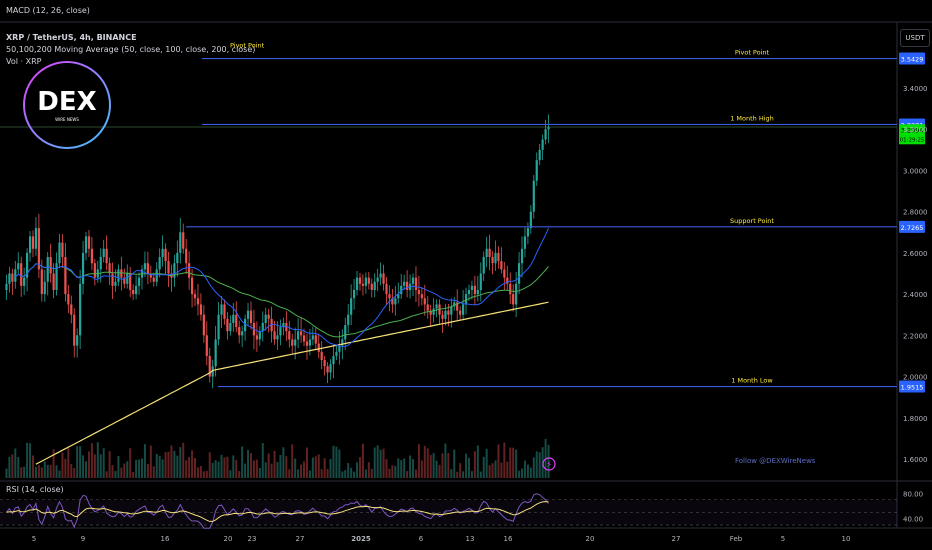  What do you see at coordinates (71, 37) in the screenshot?
I see `symbol-title: XRP / TetherUS, 4h, BINANCE` at bounding box center [71, 37].